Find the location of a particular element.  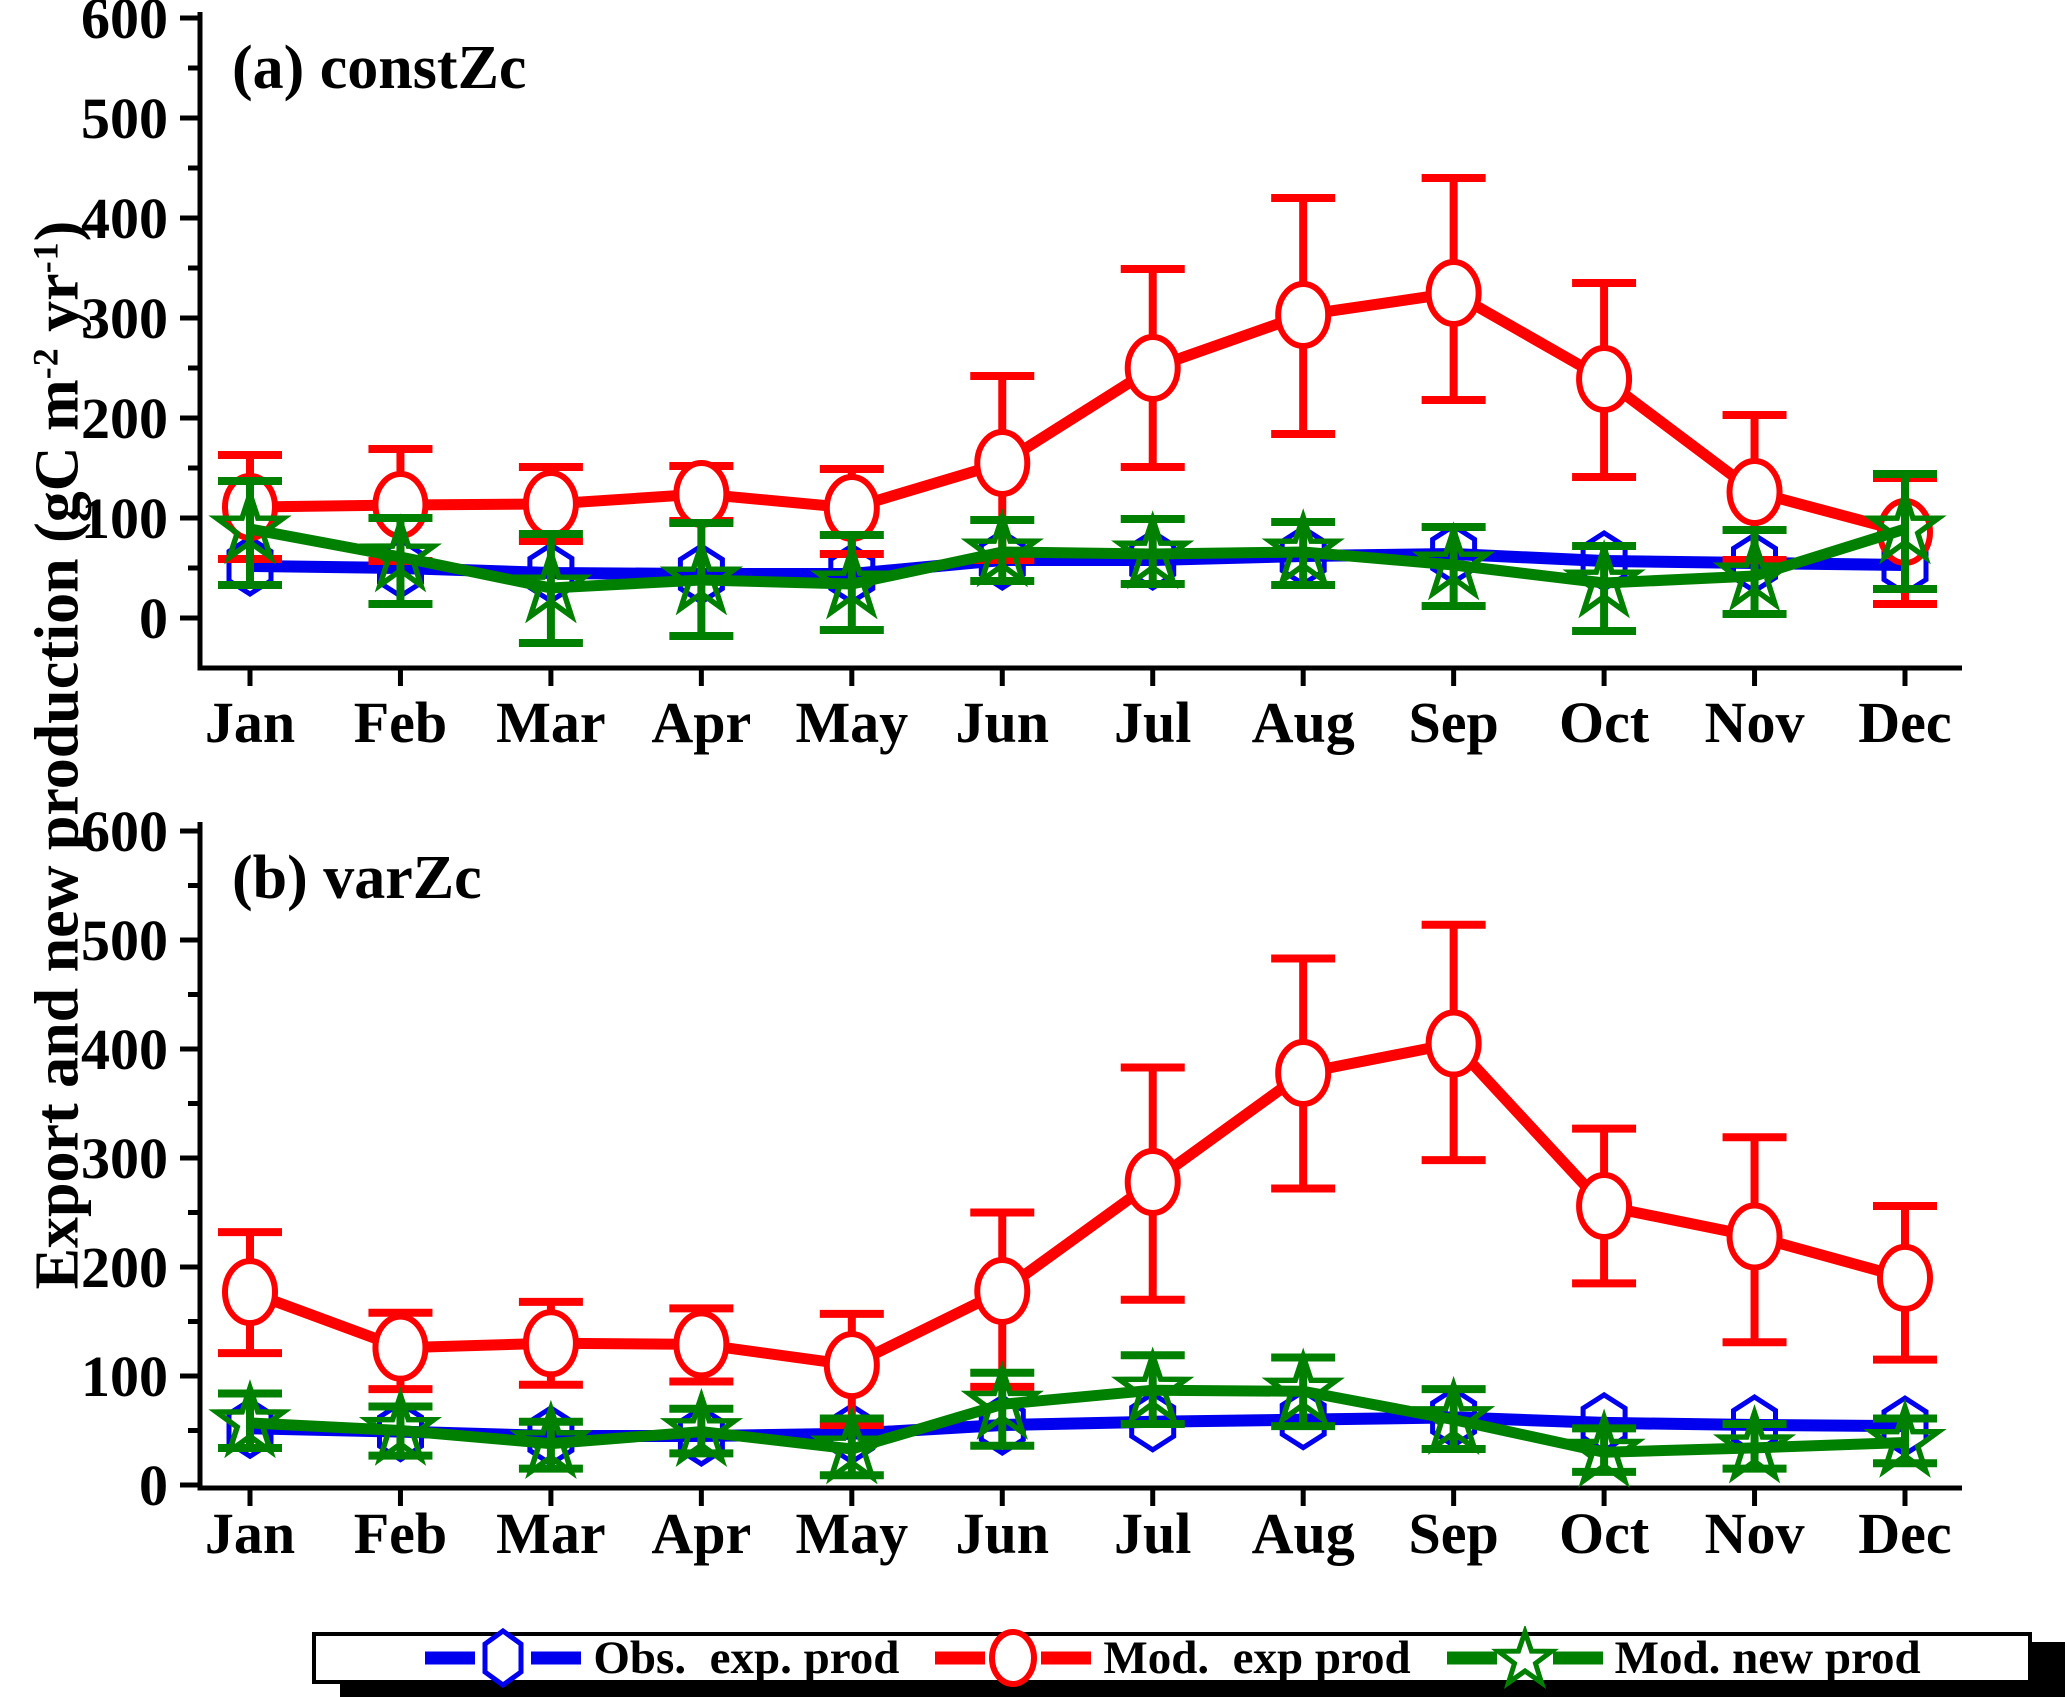

panel-a-series-mod-new-prod is located at coordinates (1077, 558).